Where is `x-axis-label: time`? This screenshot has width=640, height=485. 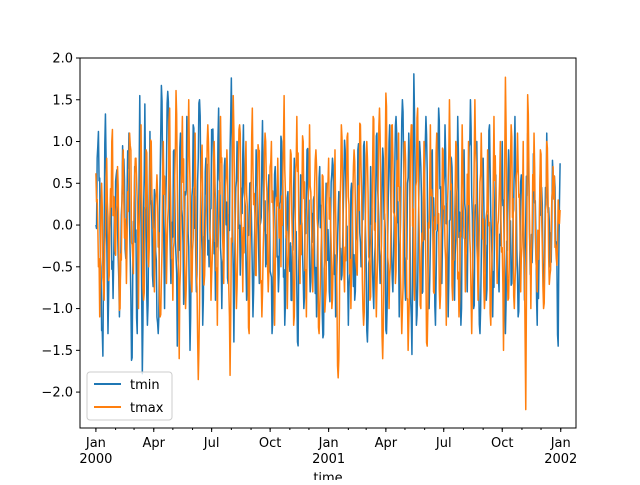 x-axis-label: time is located at coordinates (327, 475).